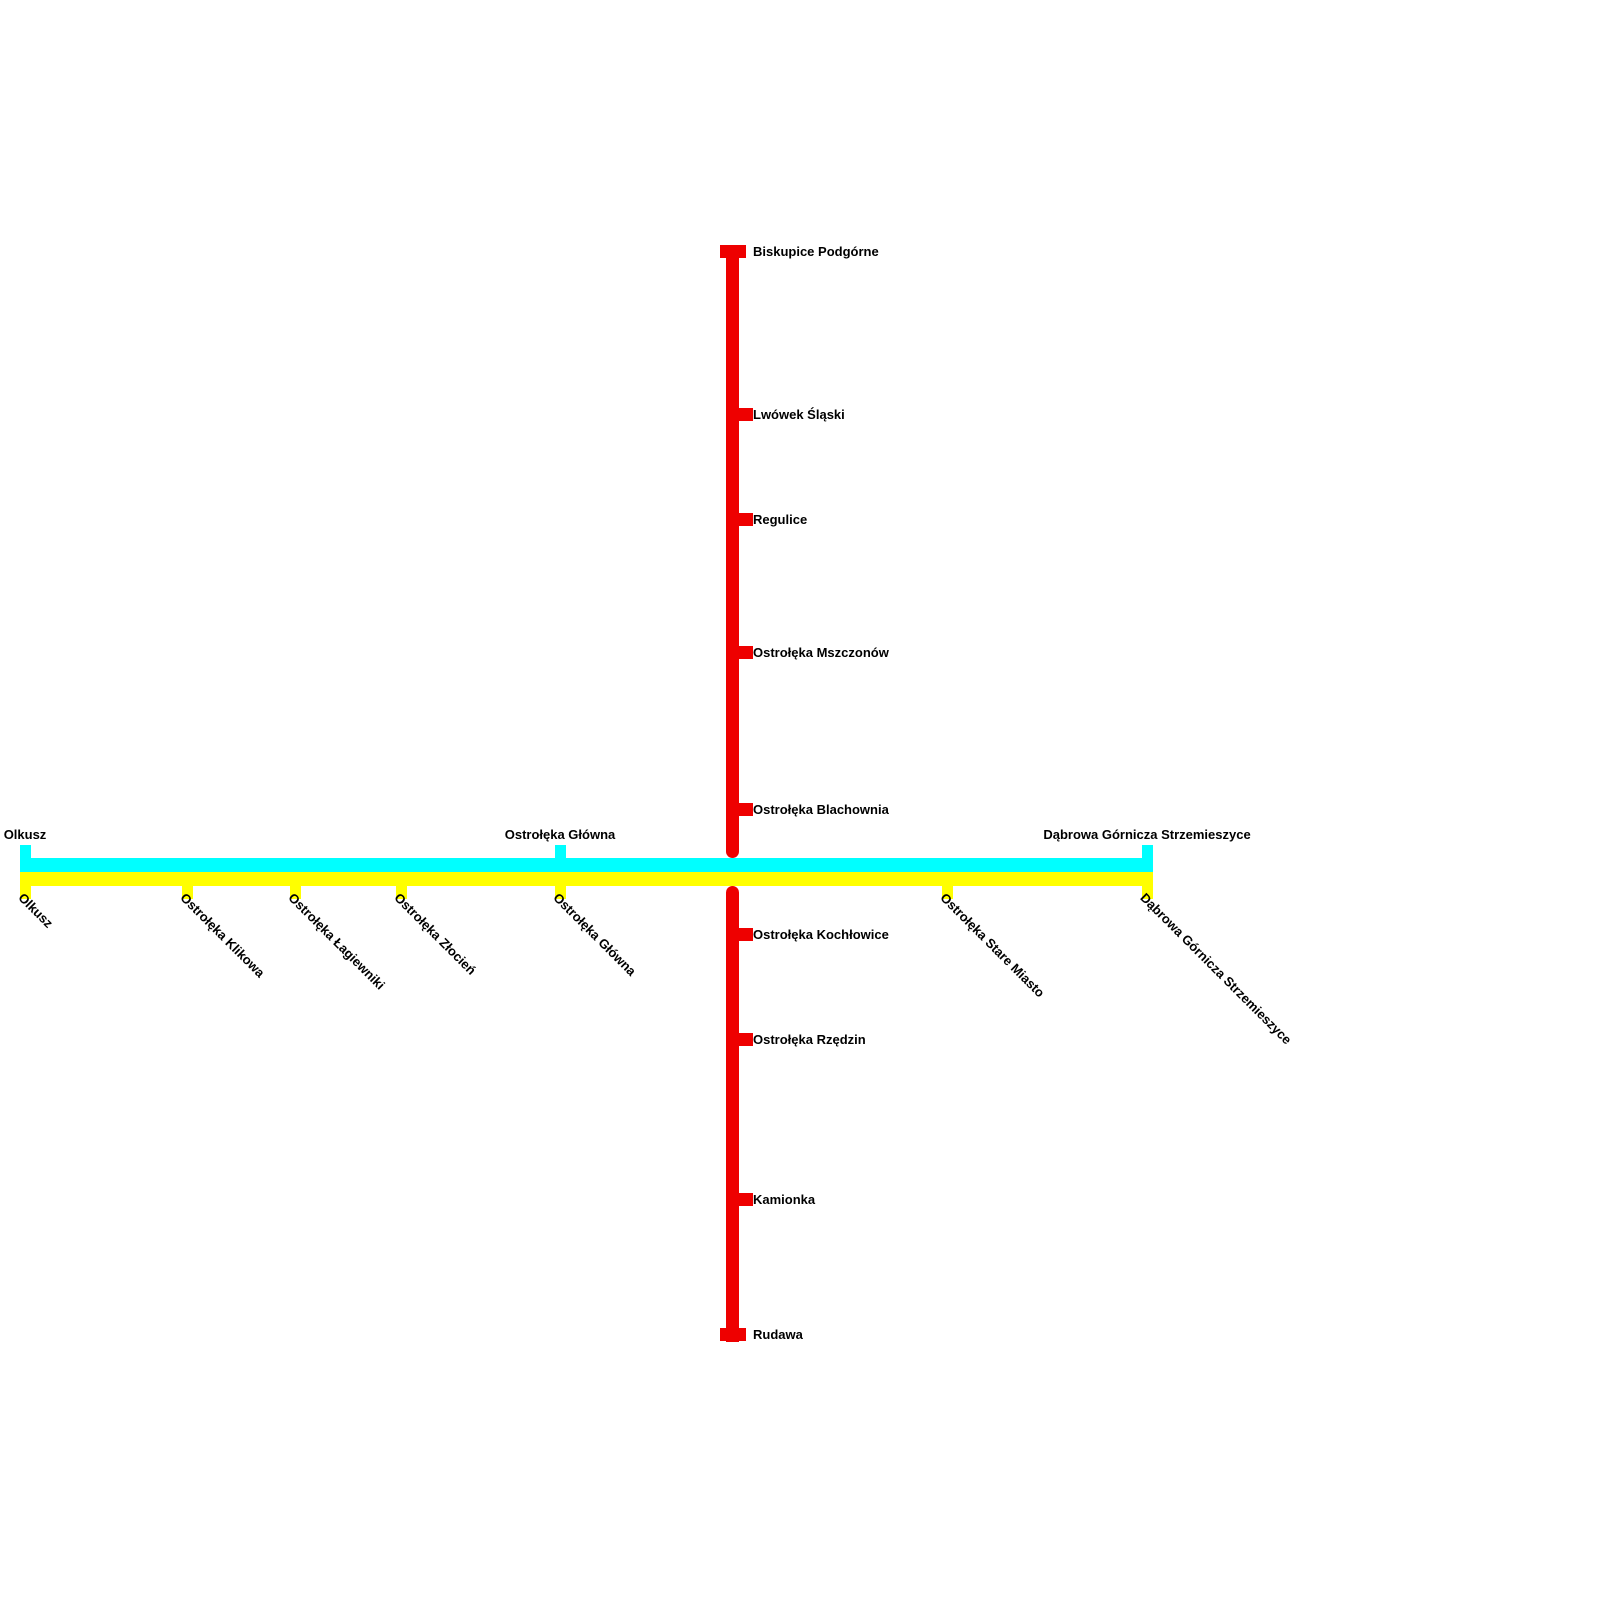  What do you see at coordinates (821, 652) in the screenshot?
I see `station-label: Ostrołęka Mszczonów` at bounding box center [821, 652].